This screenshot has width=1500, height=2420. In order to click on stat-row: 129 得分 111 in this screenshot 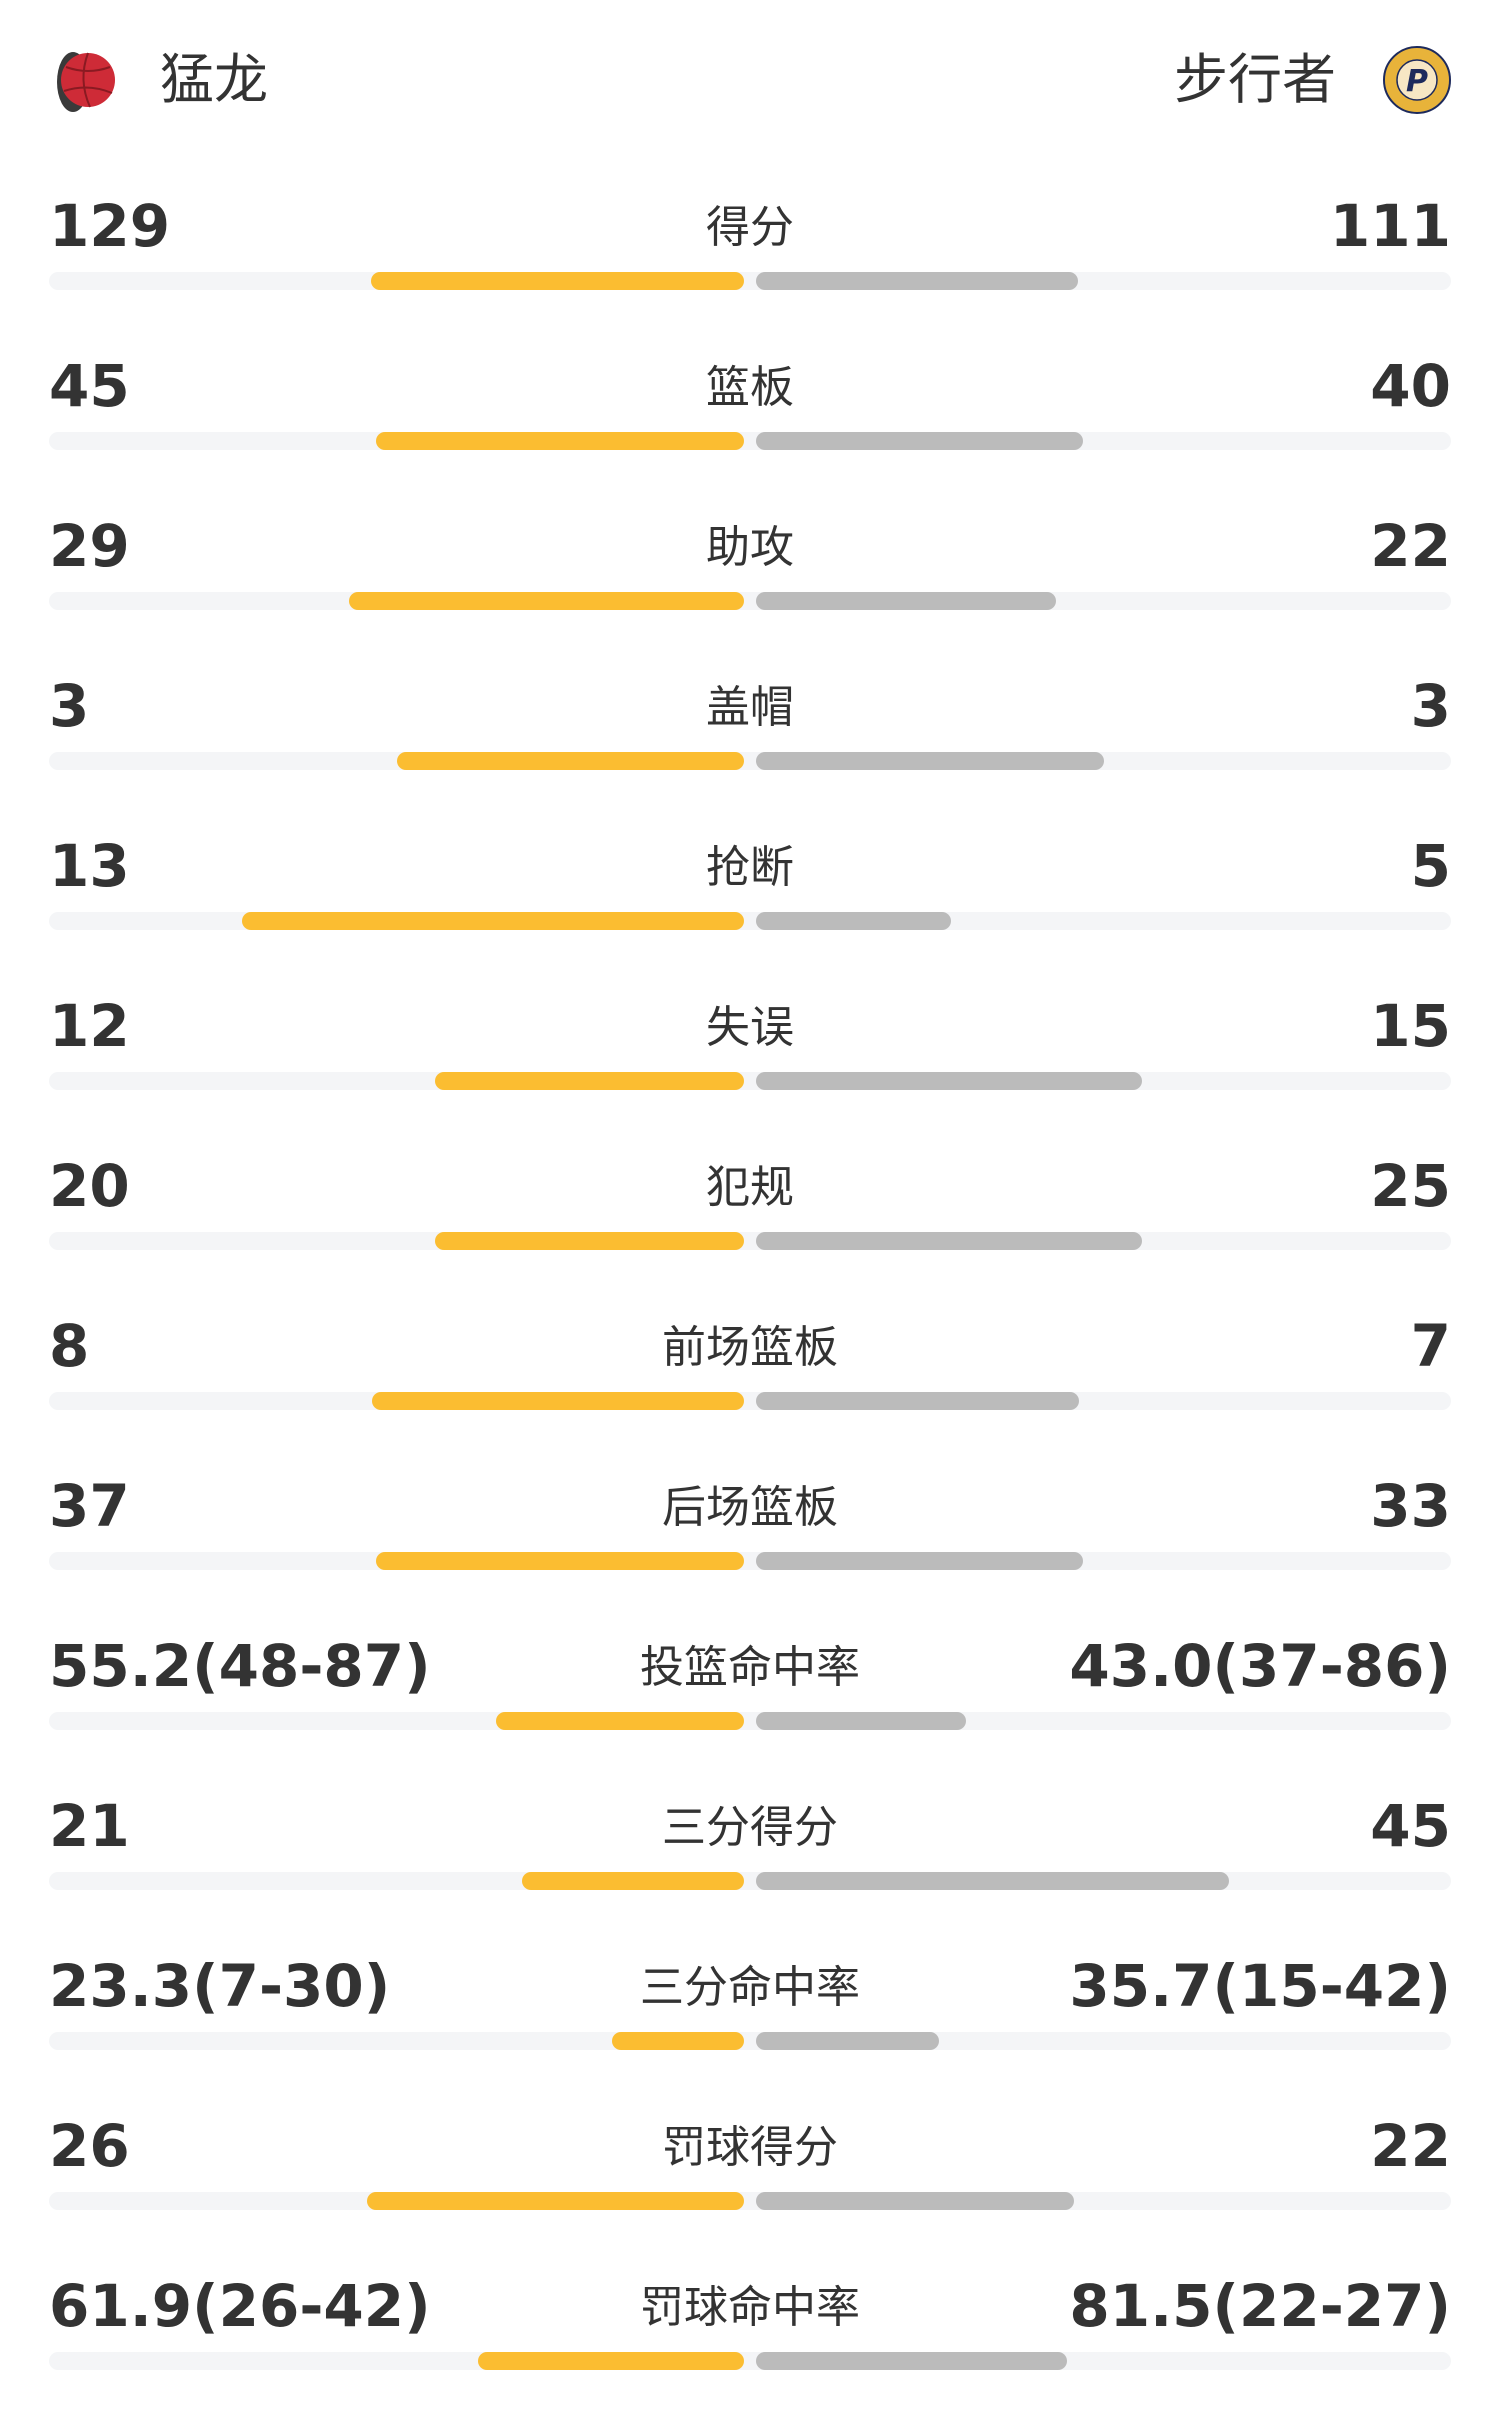, I will do `click(750, 260)`.